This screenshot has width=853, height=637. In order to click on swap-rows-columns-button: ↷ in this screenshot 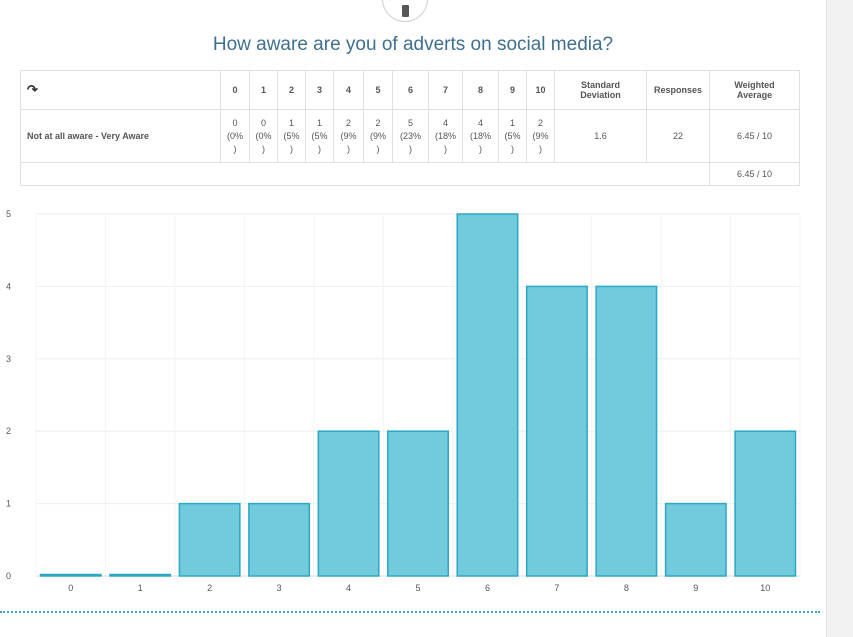, I will do `click(120, 90)`.